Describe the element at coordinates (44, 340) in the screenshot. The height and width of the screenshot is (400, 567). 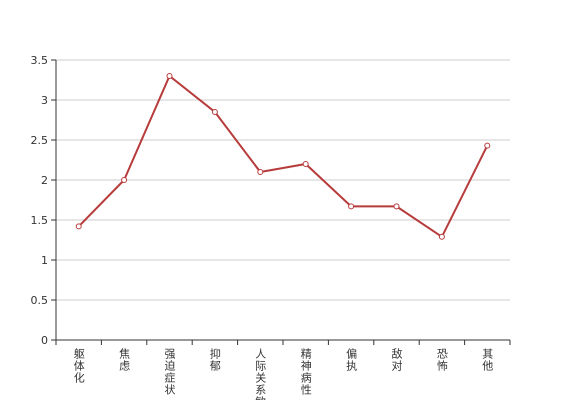
I see `y-tick-label: 0` at that location.